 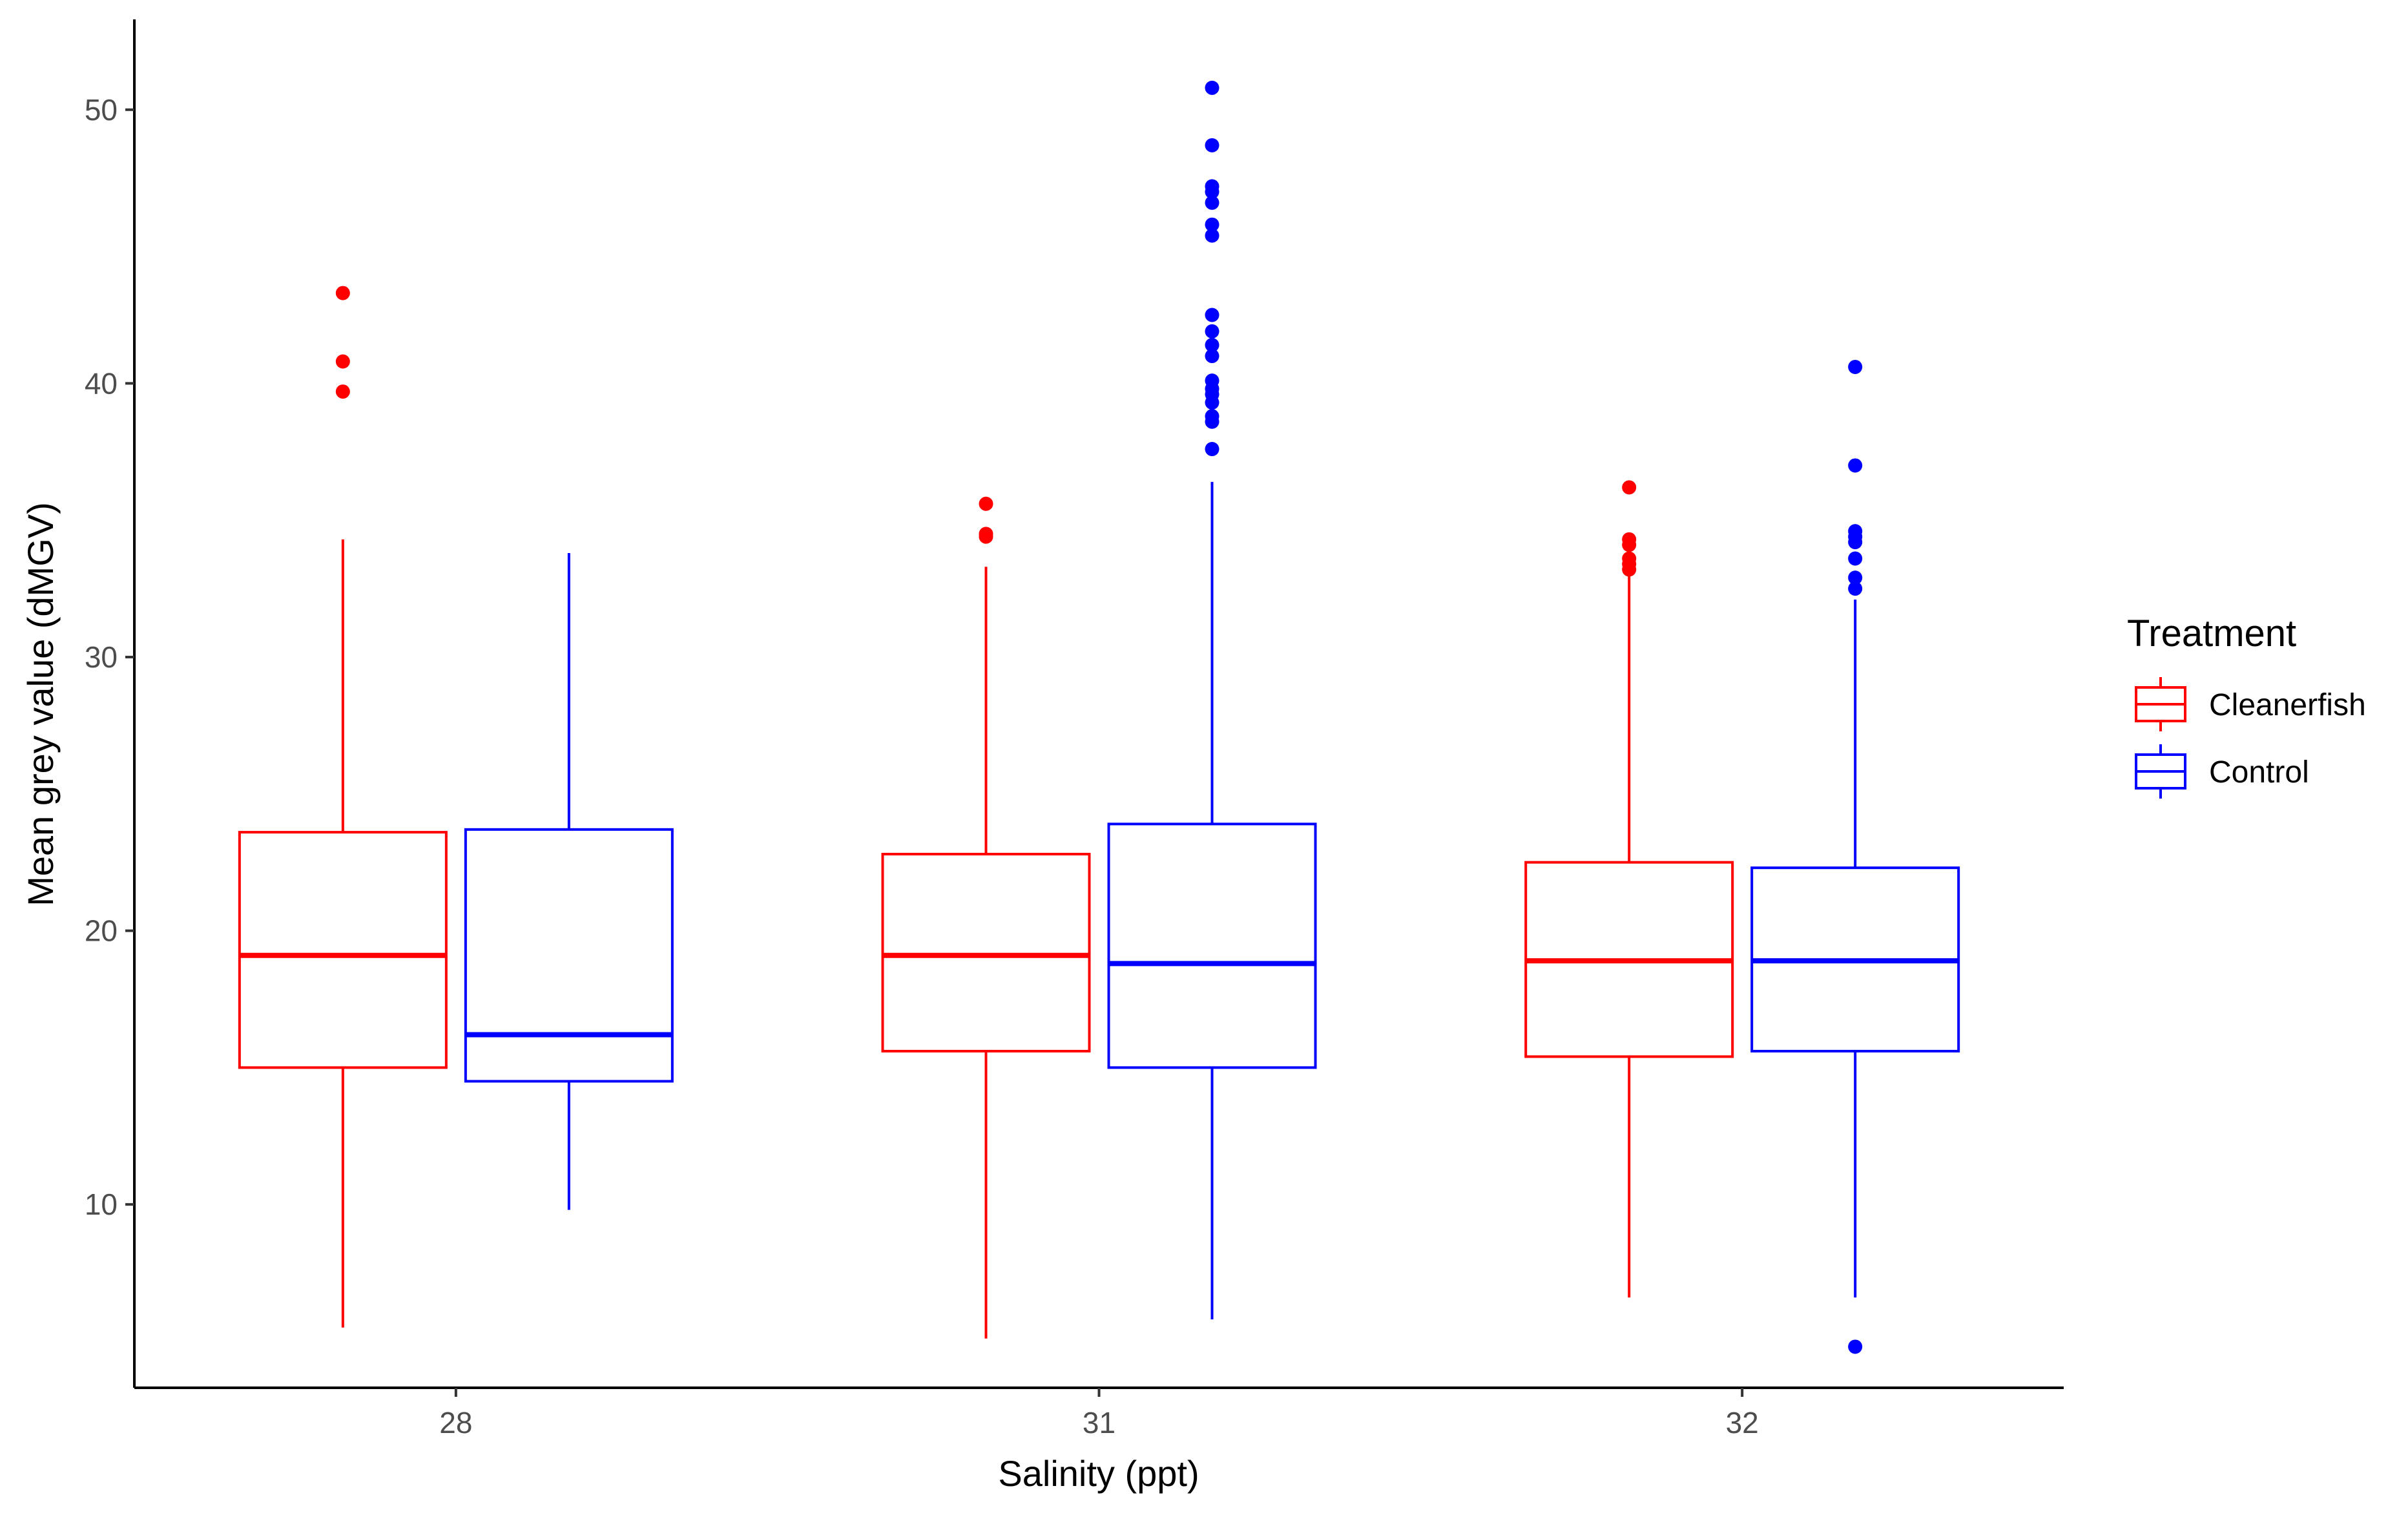 What do you see at coordinates (101, 657) in the screenshot?
I see `y-tick-label: 30` at bounding box center [101, 657].